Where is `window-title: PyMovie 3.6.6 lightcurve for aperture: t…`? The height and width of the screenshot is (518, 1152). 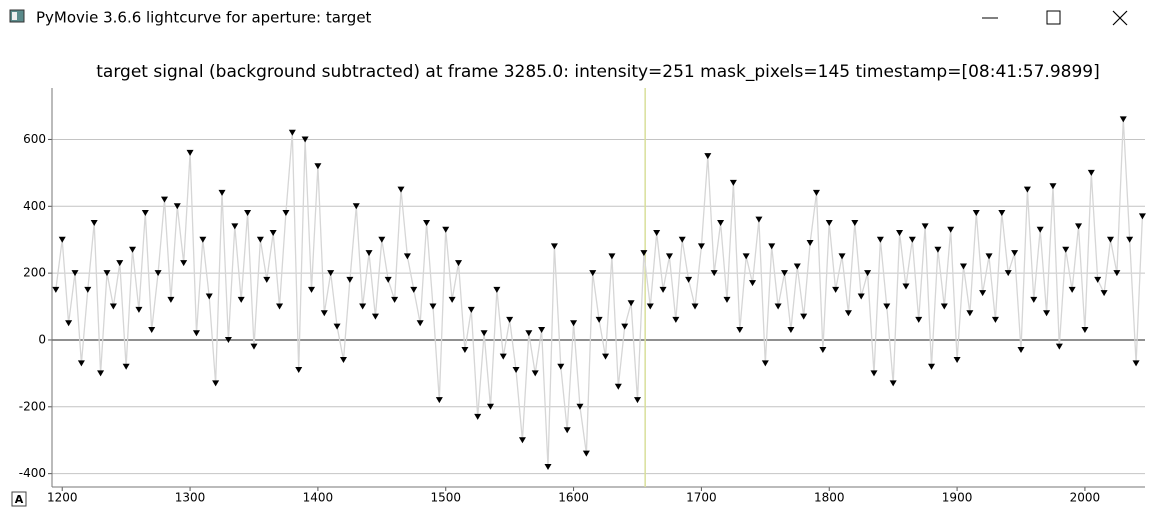 window-title: PyMovie 3.6.6 lightcurve for aperture: t… is located at coordinates (204, 18).